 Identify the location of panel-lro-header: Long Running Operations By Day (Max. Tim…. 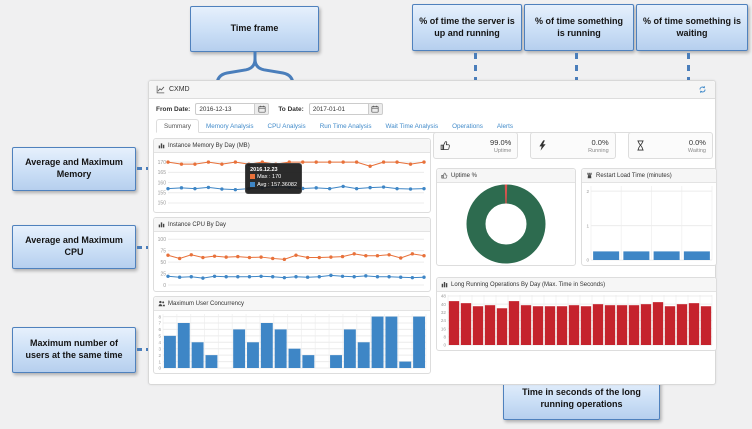
(576, 285).